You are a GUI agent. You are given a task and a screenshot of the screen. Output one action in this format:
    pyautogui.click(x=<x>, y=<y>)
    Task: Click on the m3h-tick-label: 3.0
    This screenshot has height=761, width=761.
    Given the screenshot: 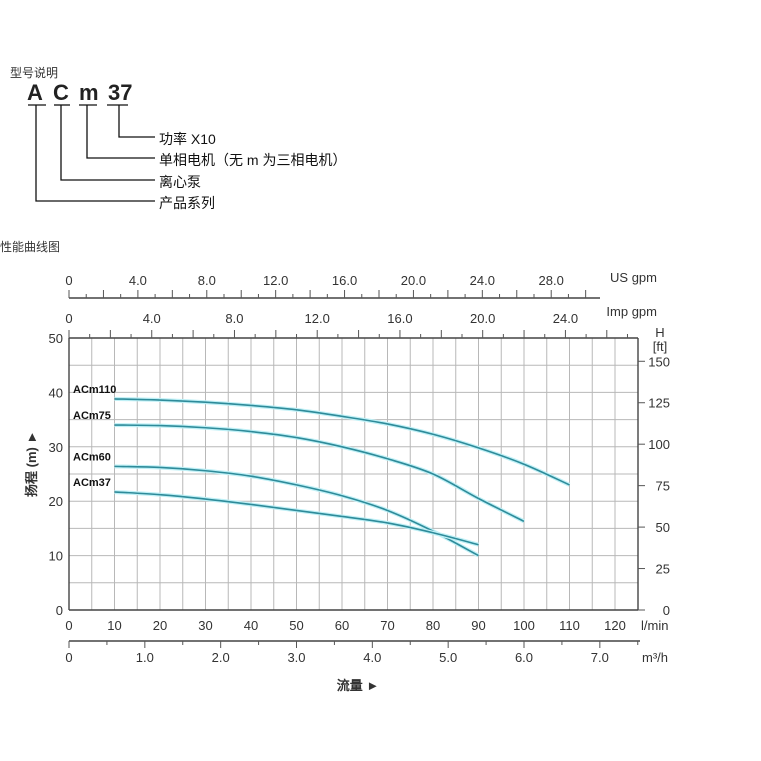 What is the action you would take?
    pyautogui.click(x=296, y=657)
    